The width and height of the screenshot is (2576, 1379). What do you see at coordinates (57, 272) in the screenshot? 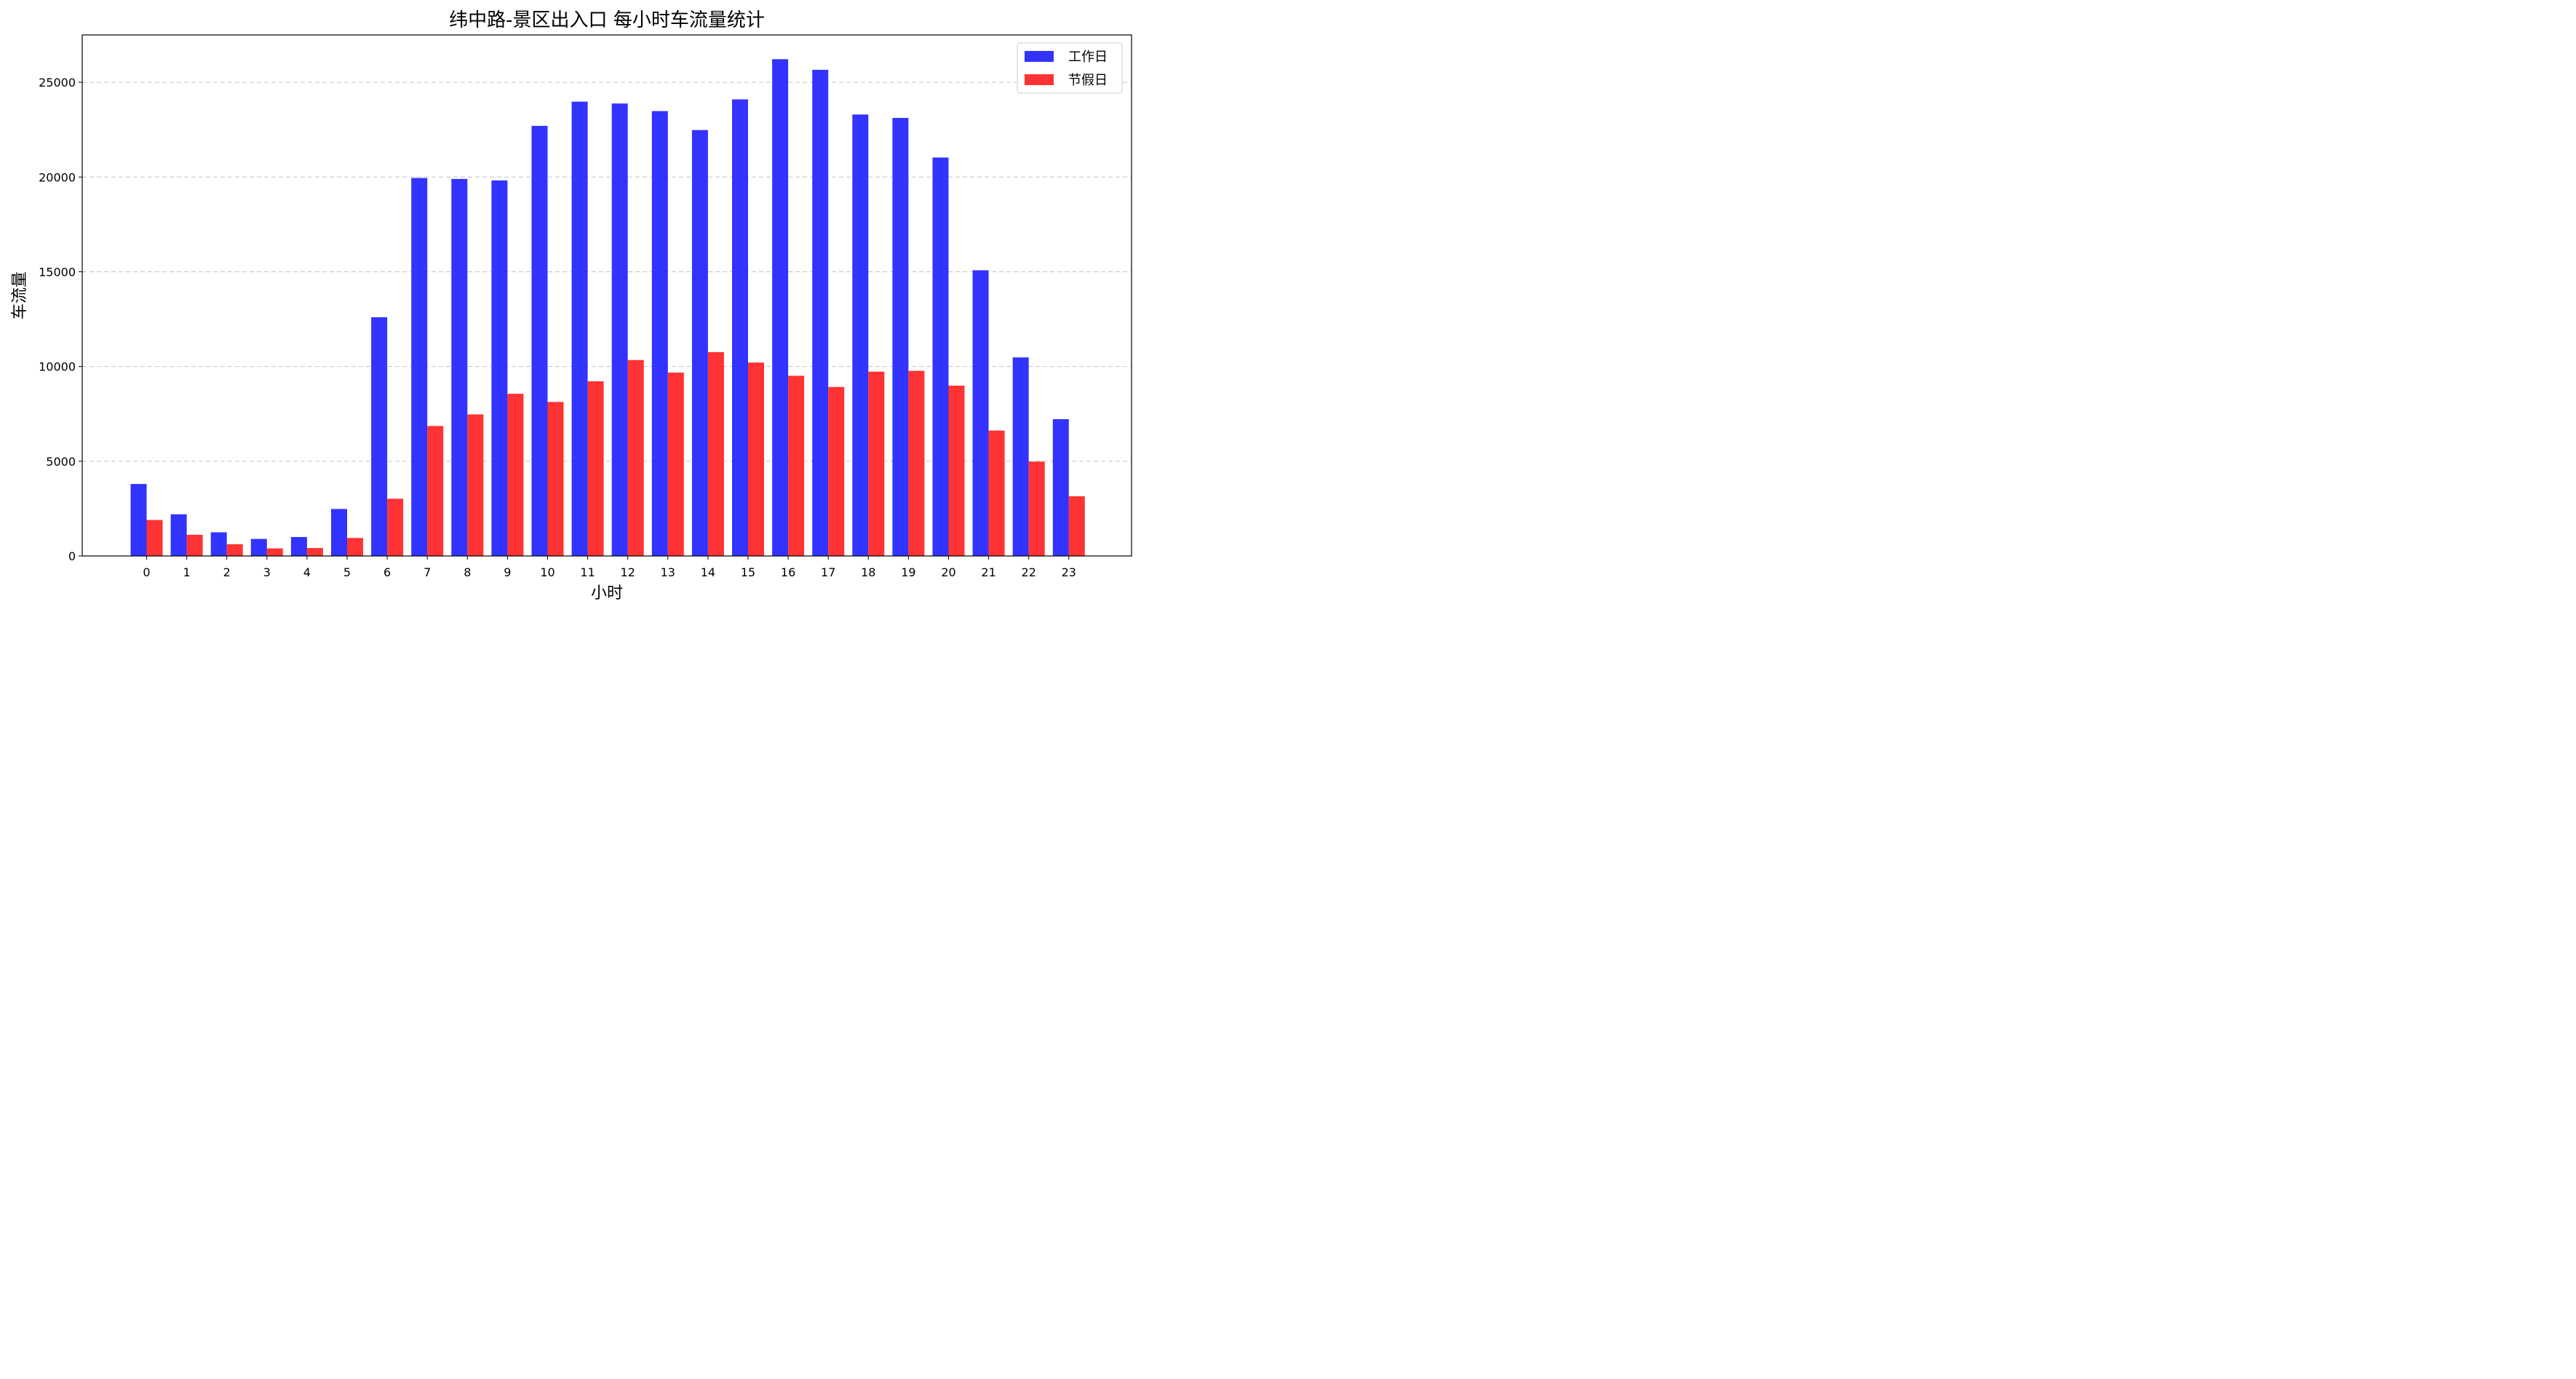
I see `y-tick-label: 15000` at bounding box center [57, 272].